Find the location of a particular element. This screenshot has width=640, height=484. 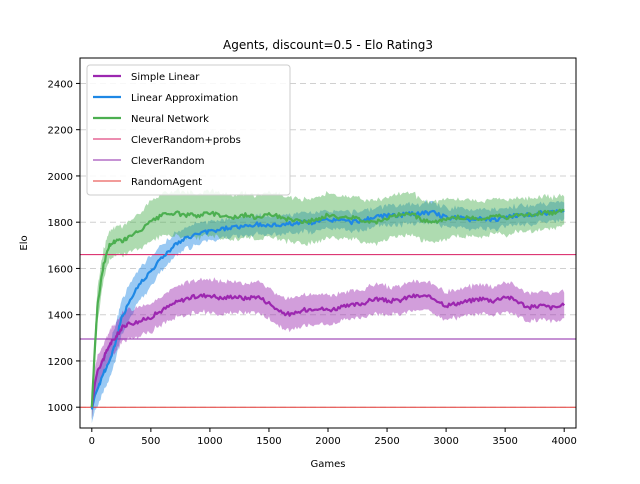

x-tick-label-2500: 2500 is located at coordinates (386, 441).